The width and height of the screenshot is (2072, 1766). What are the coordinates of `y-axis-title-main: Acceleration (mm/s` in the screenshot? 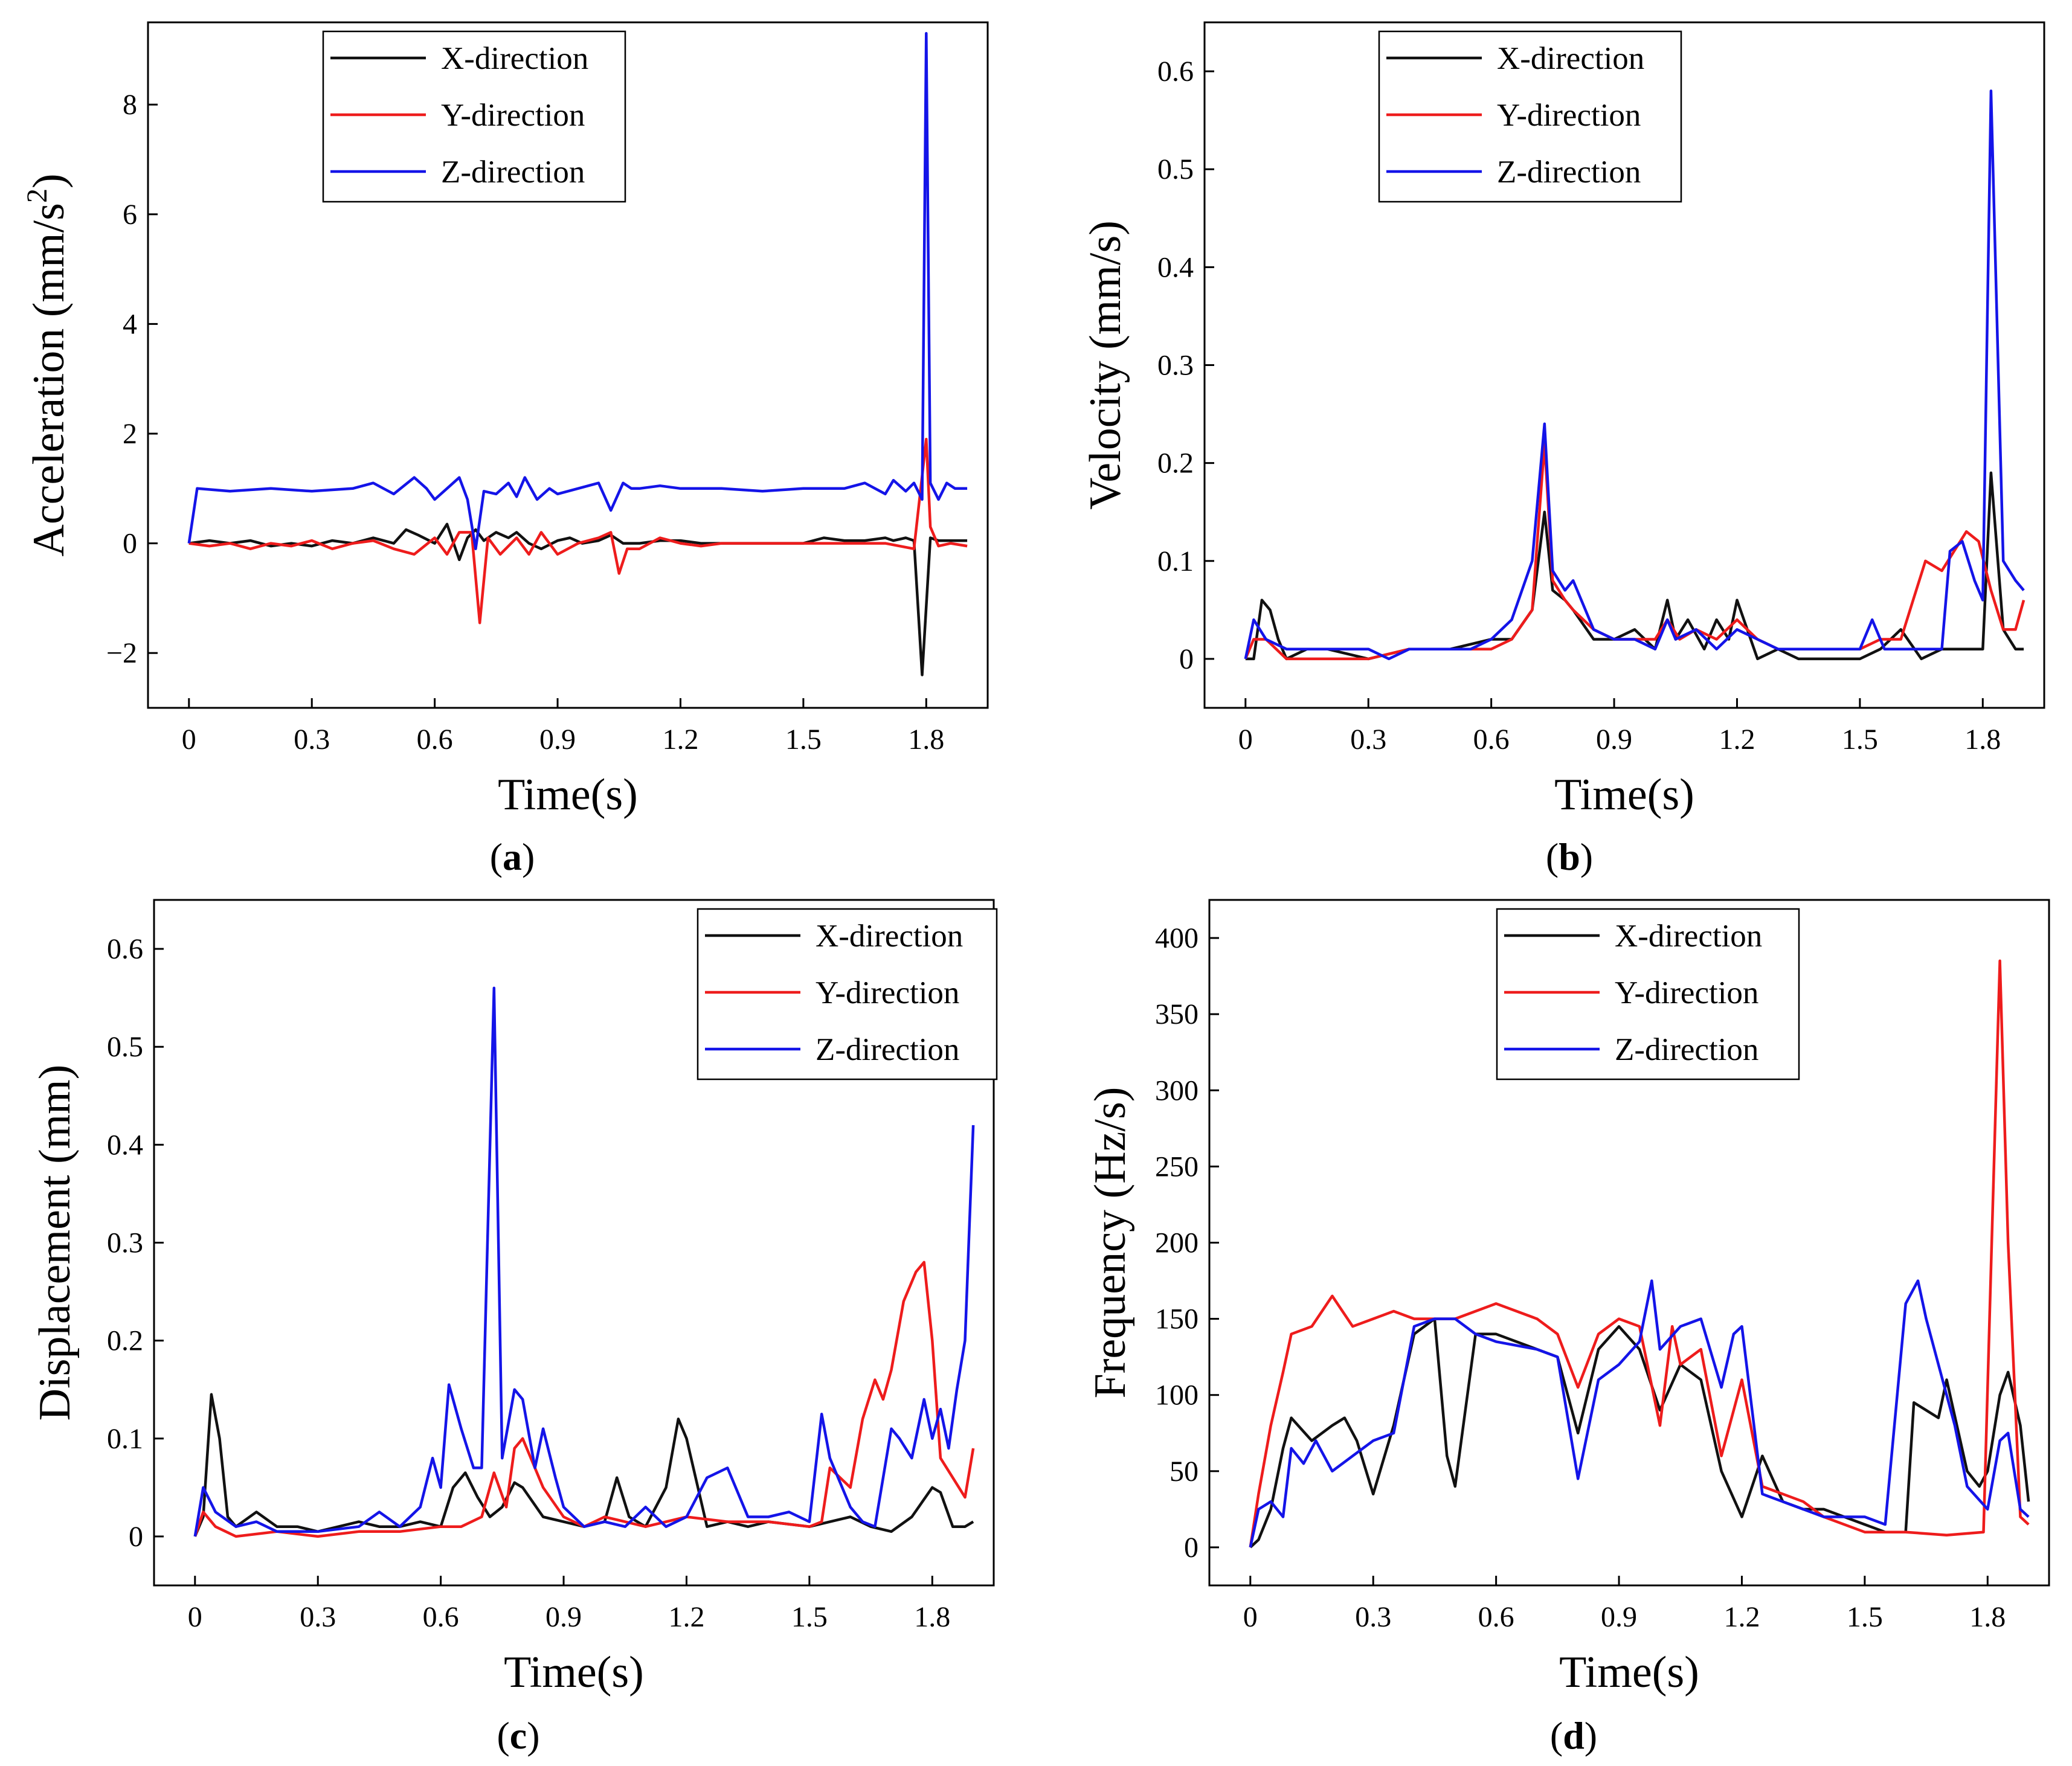 It's located at (49, 380).